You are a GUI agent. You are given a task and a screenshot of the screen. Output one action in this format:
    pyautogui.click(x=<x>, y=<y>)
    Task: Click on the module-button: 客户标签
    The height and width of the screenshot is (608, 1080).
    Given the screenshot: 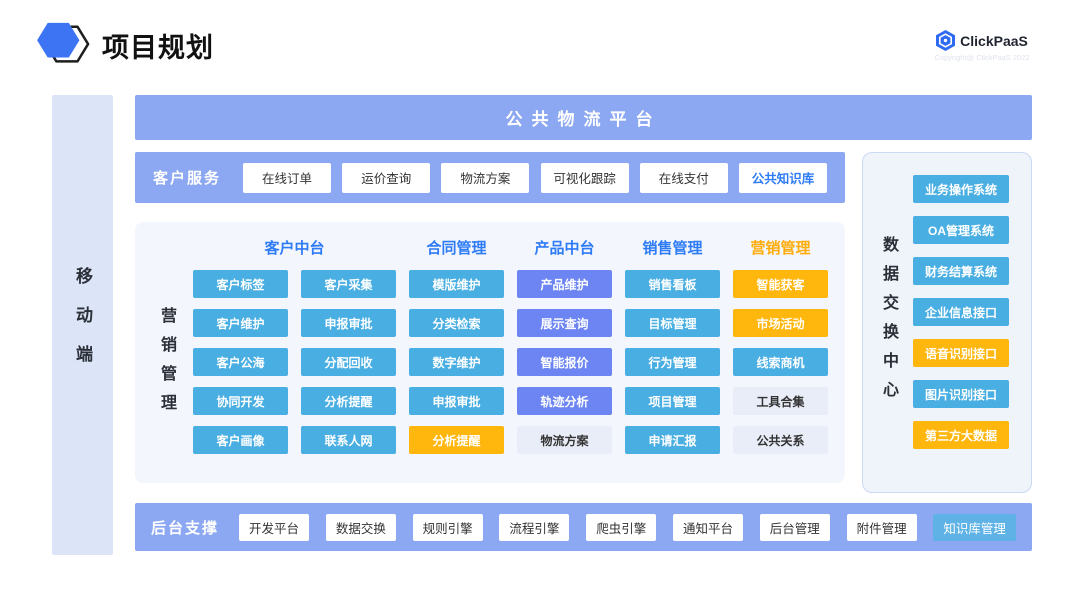 What is the action you would take?
    pyautogui.click(x=240, y=284)
    